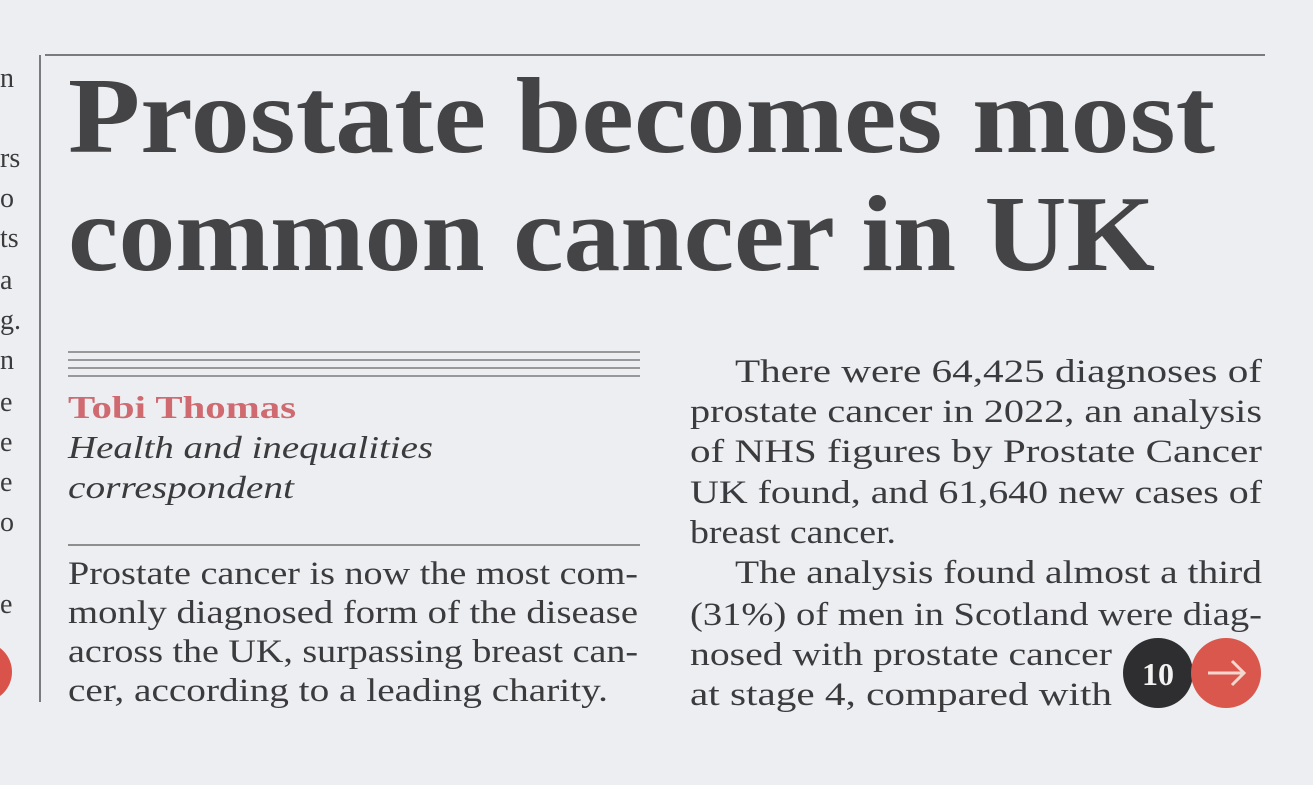 Image resolution: width=1313 pixels, height=785 pixels. Describe the element at coordinates (338, 691) in the screenshot. I see `standfirst-line: cer, according to a leading charity.` at that location.